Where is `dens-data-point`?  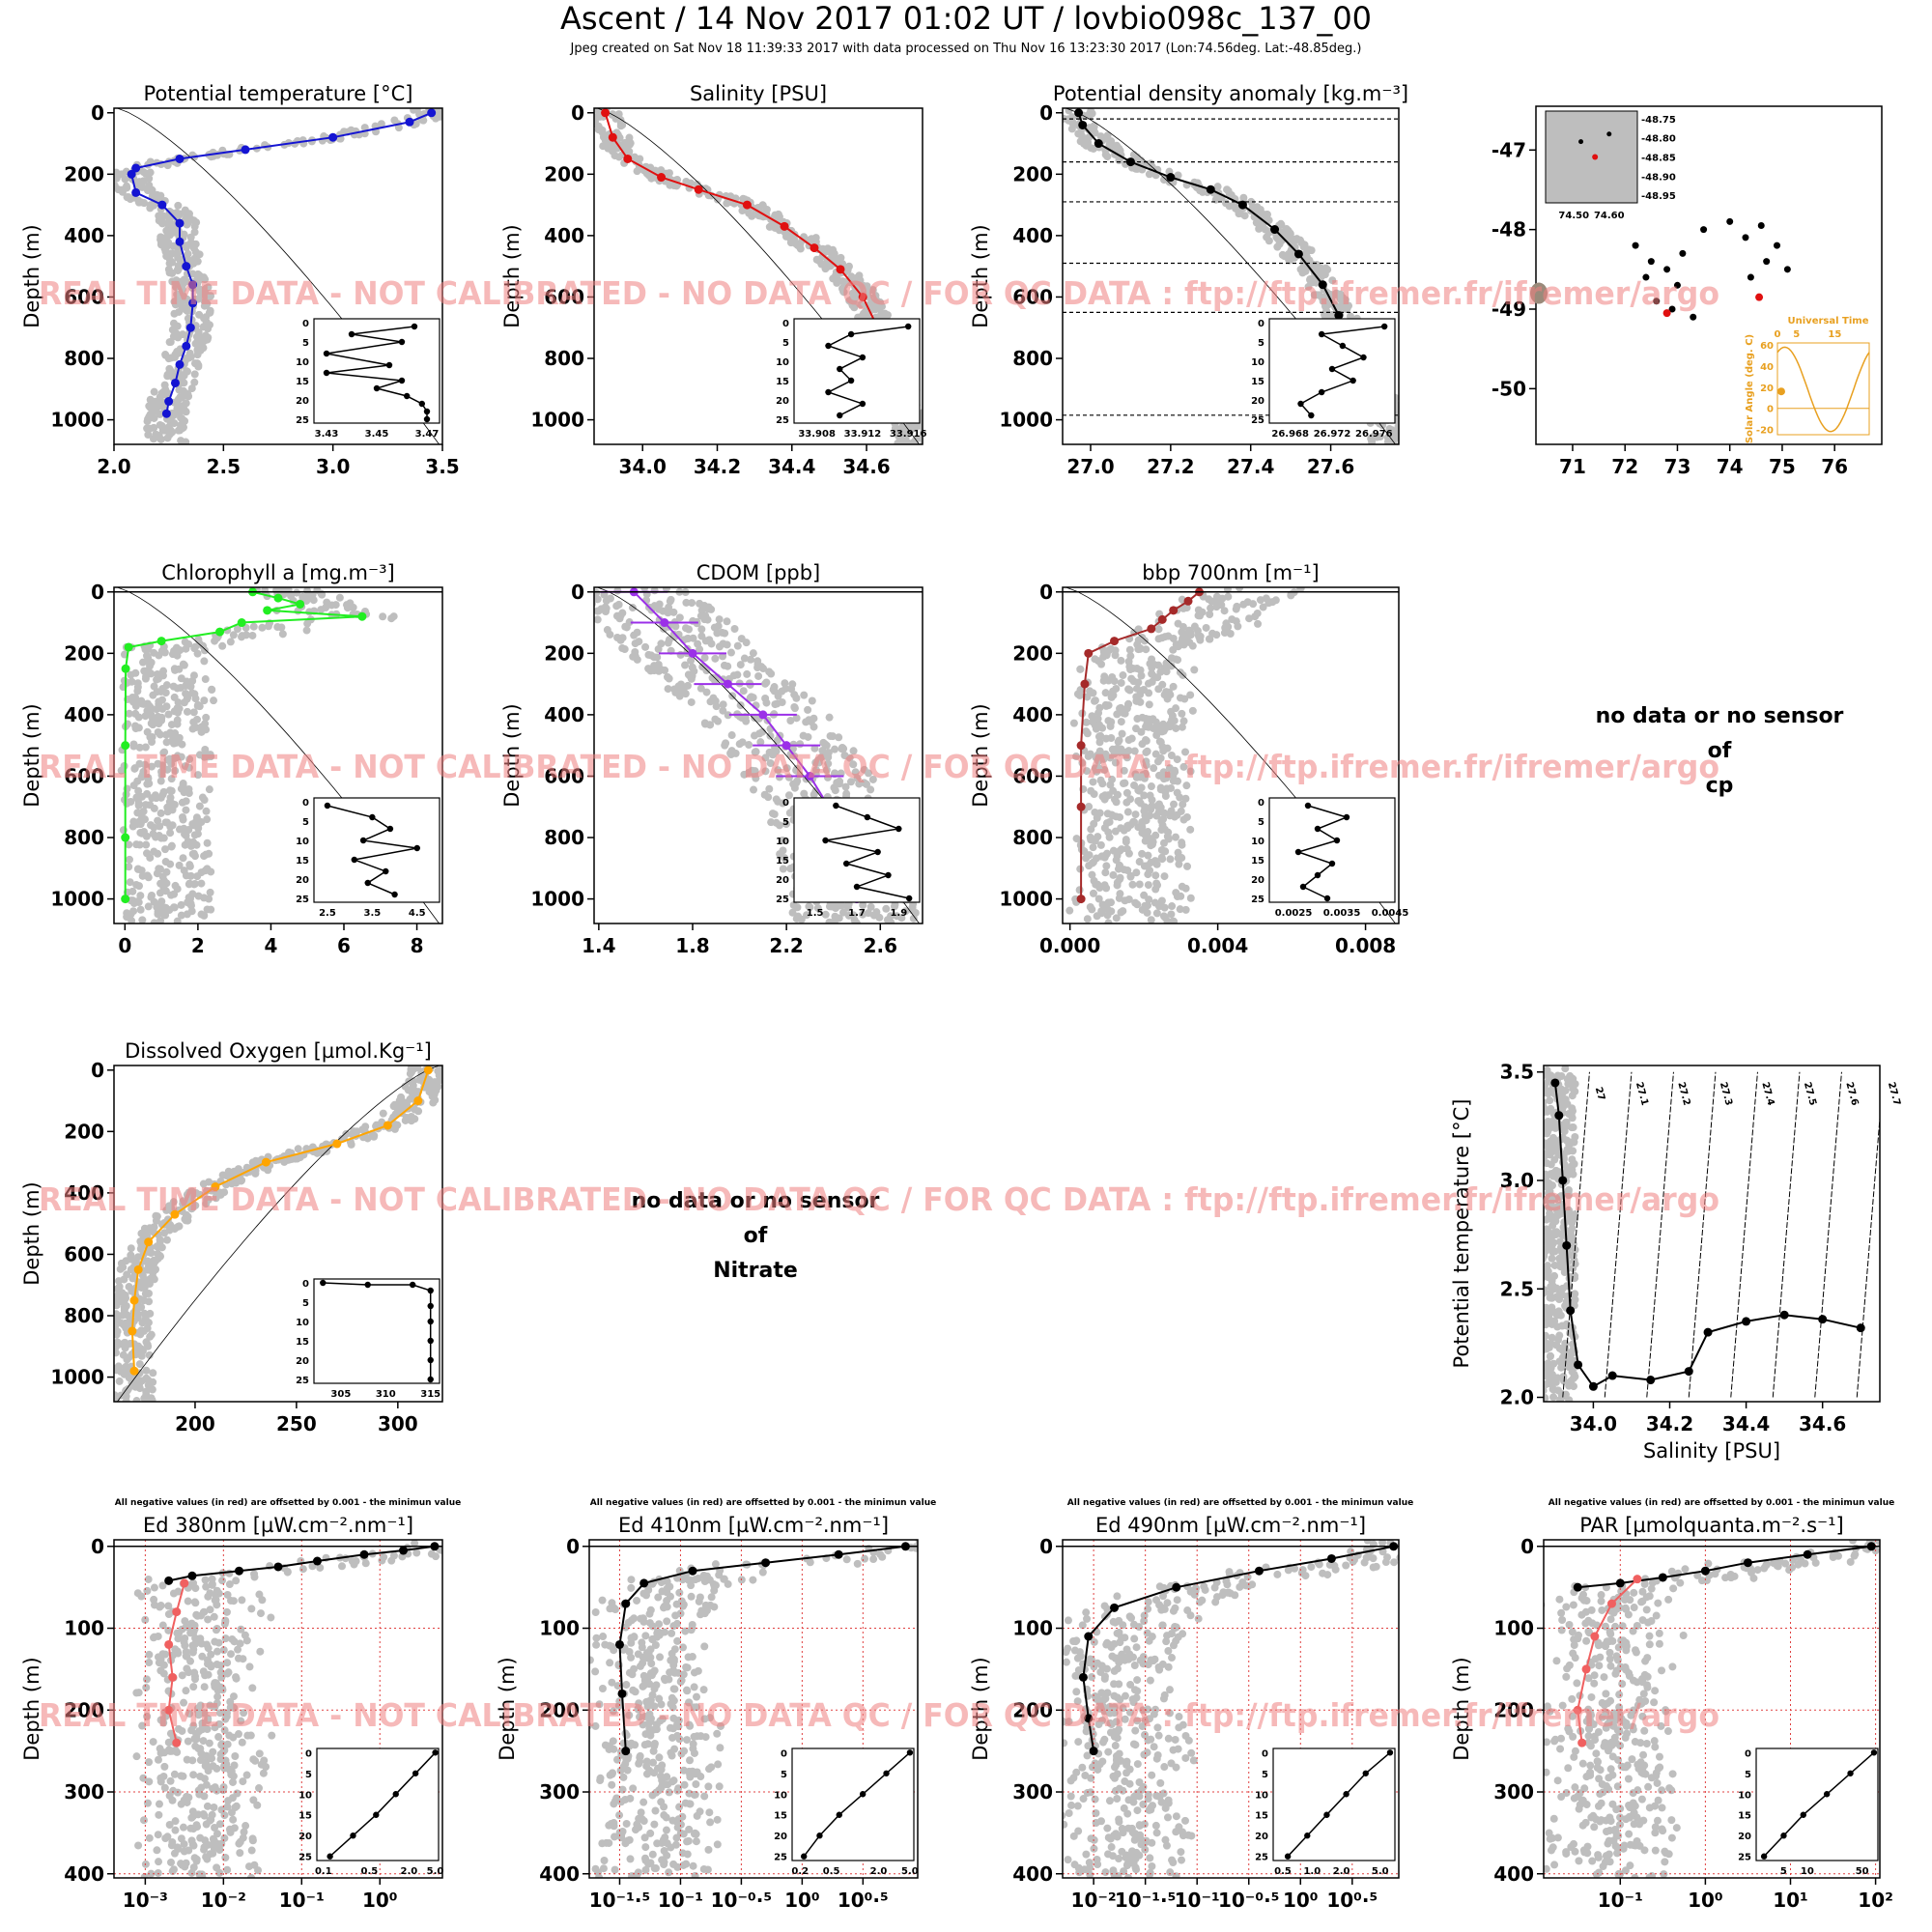 dens-data-point is located at coordinates (1322, 285).